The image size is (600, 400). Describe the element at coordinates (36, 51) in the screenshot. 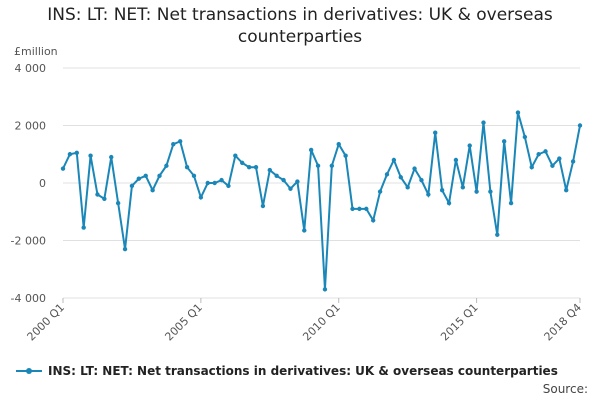

I see `y-axis-unit-label: £million` at that location.